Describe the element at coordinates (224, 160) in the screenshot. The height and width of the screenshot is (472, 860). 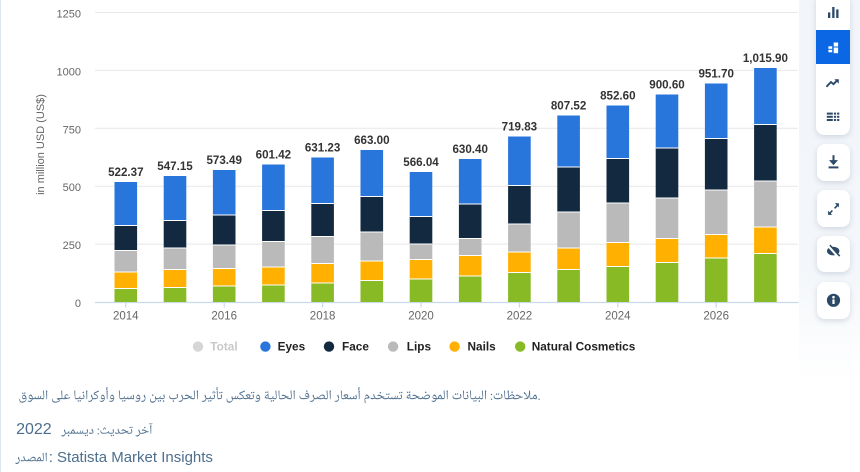
I see `svg-text: 573.49` at that location.